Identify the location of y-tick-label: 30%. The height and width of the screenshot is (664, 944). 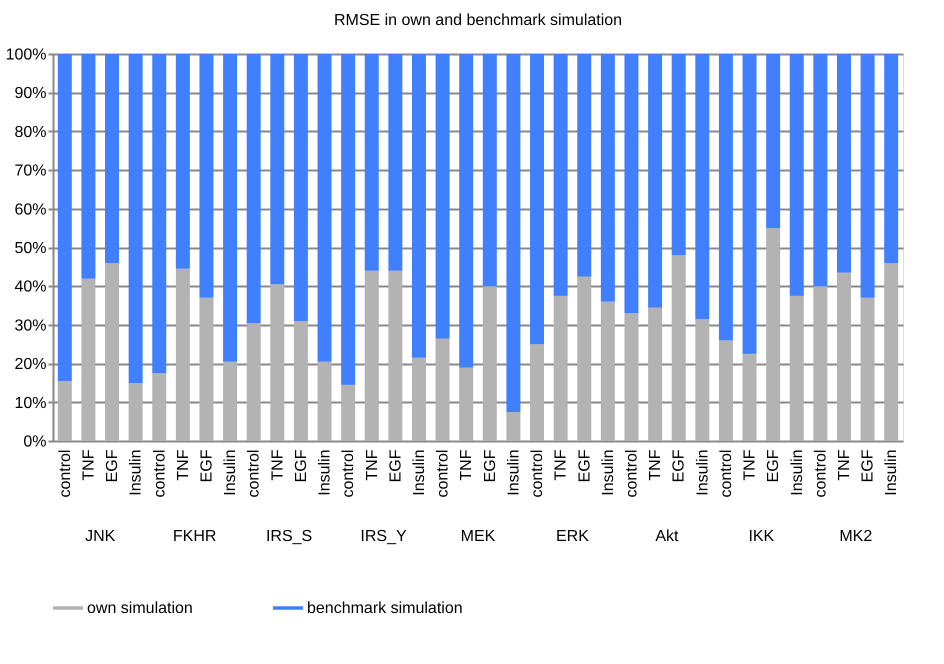
(30, 325).